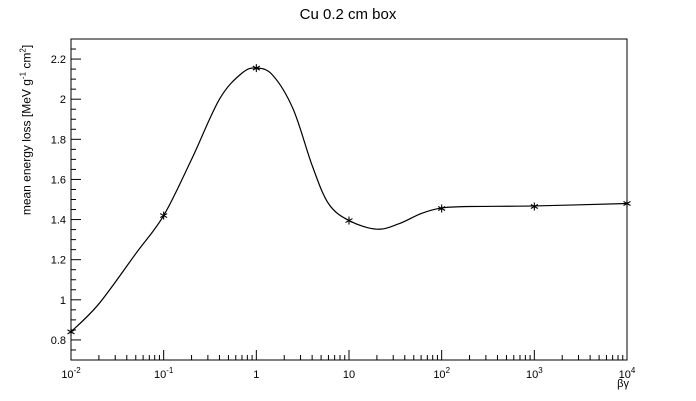 The height and width of the screenshot is (401, 696). What do you see at coordinates (164, 373) in the screenshot?
I see `x-tick-label: 10⁻¹` at bounding box center [164, 373].